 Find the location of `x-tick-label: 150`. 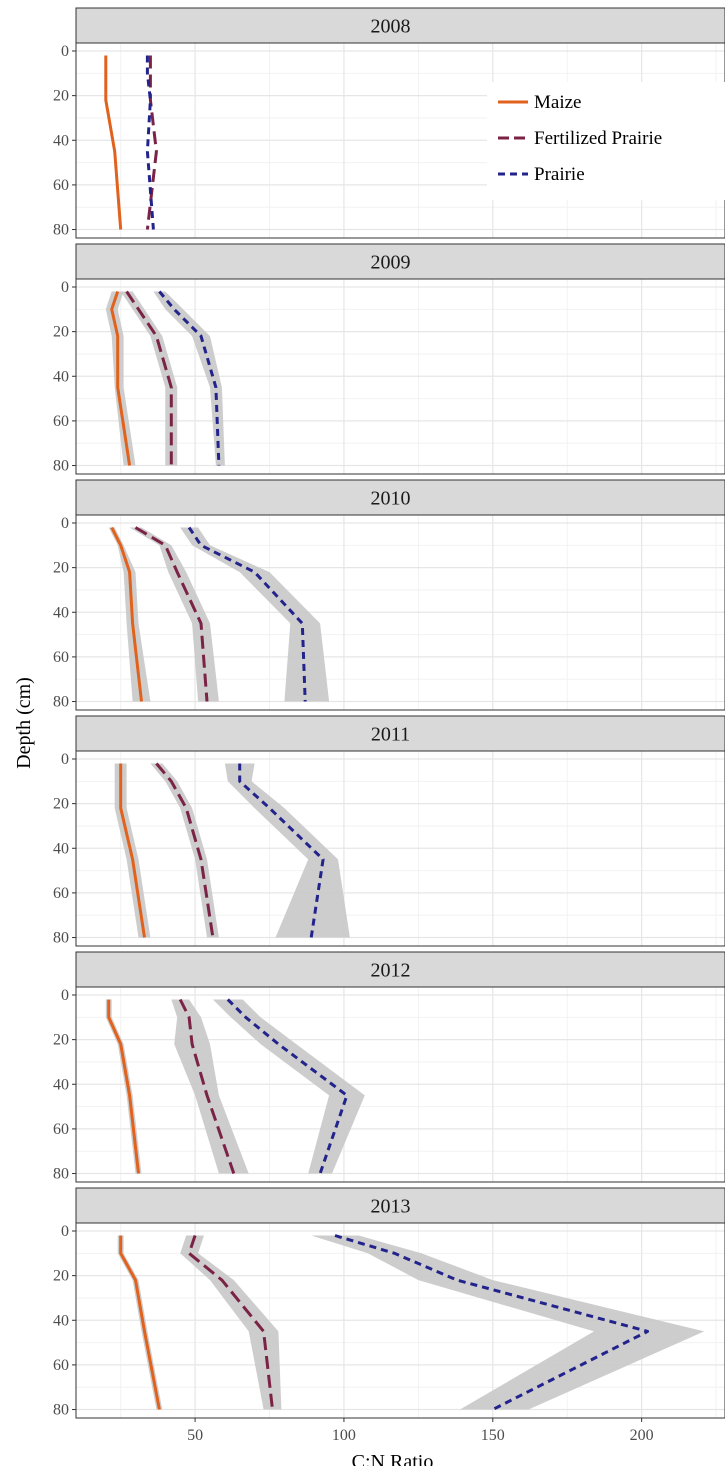

x-tick-label: 150 is located at coordinates (493, 1435).